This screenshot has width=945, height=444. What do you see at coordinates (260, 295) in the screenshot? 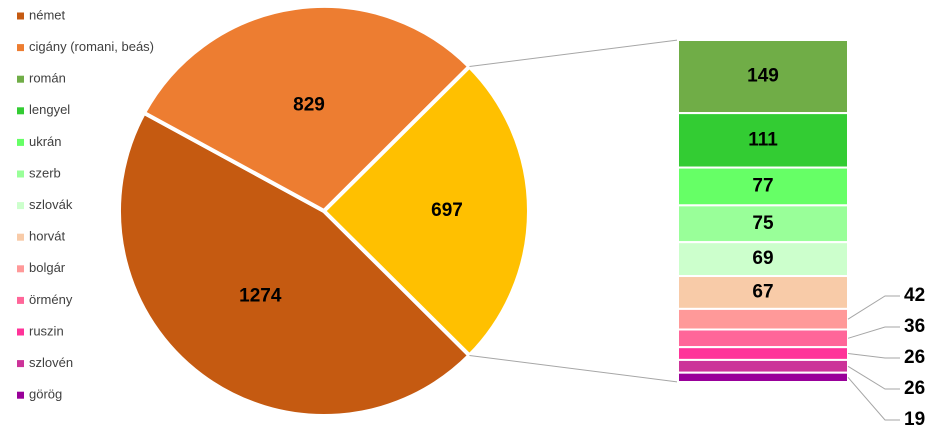
I see `data-label: 1274` at bounding box center [260, 295].